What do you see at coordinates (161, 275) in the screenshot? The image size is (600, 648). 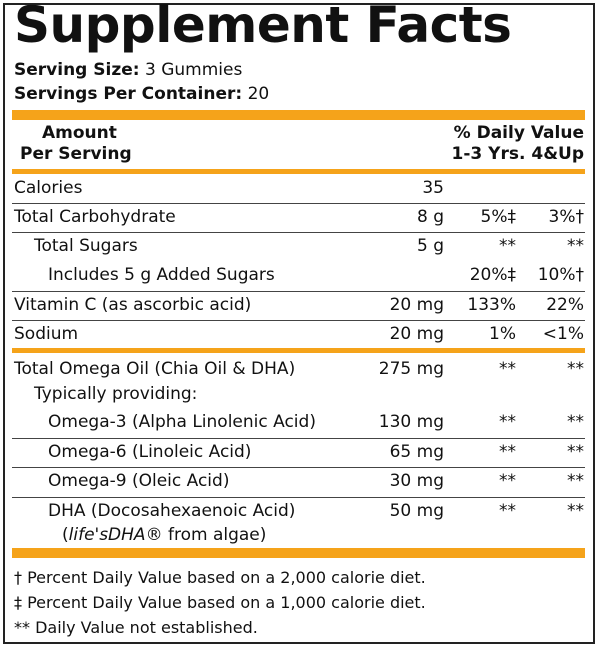 I see `nutrient-name: Includes 5 g Added Sugars` at bounding box center [161, 275].